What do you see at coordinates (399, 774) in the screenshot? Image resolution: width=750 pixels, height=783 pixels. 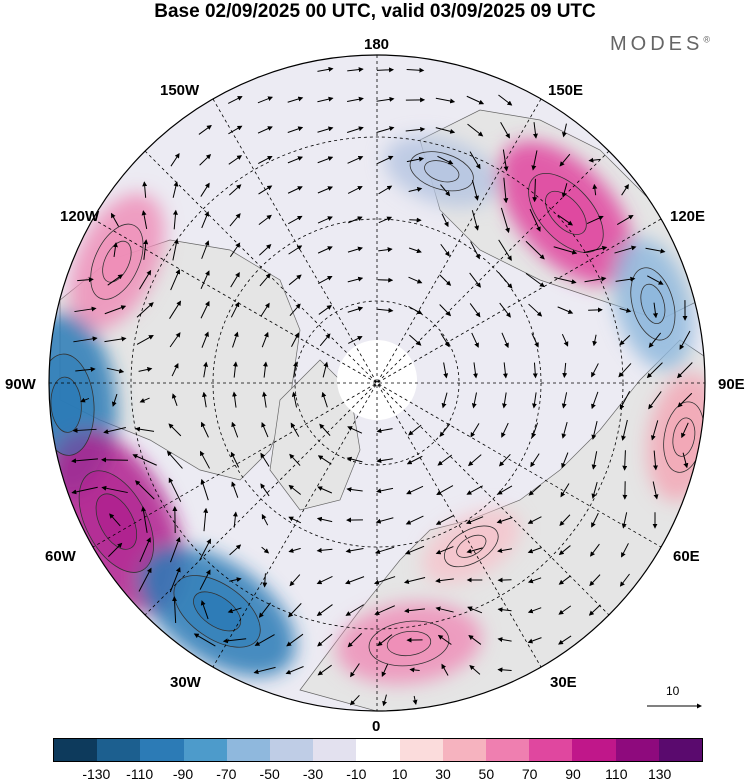 I see `colorbar-tick-label: 10` at bounding box center [399, 774].